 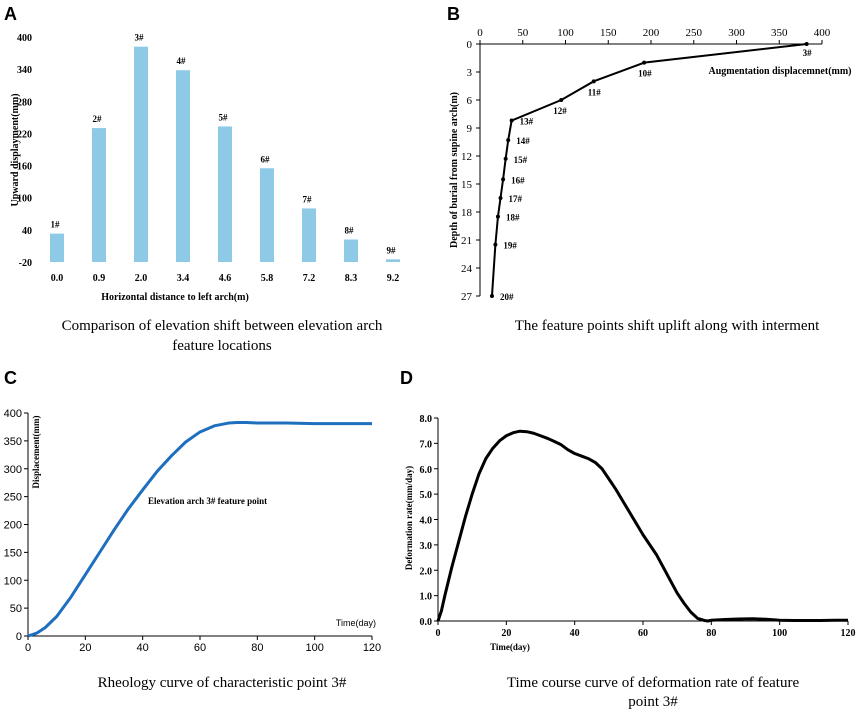 What do you see at coordinates (24, 38) in the screenshot?
I see `panel-a-ytick: 400` at bounding box center [24, 38].